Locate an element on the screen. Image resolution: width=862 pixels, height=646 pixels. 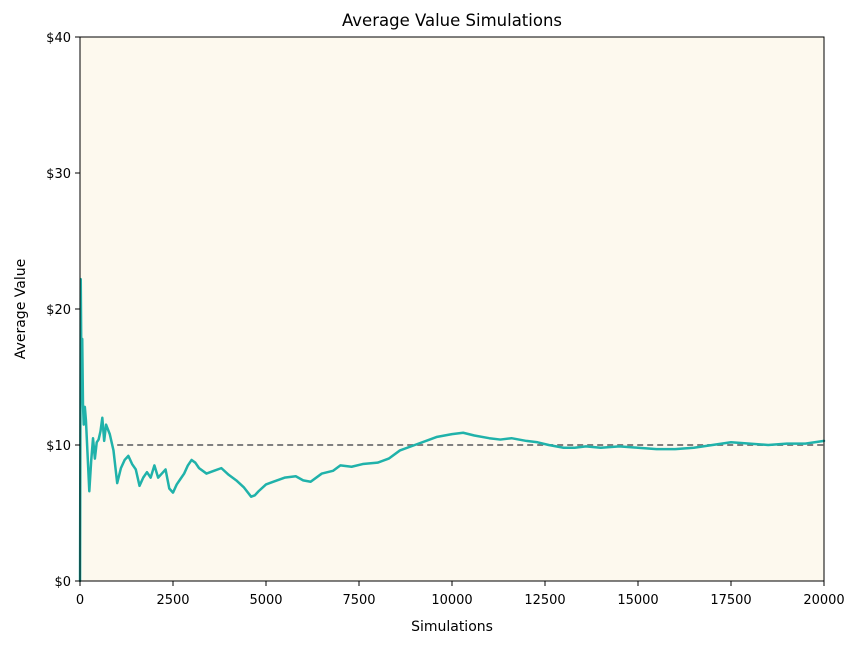
y-tick-label: $10 is located at coordinates (58, 446).